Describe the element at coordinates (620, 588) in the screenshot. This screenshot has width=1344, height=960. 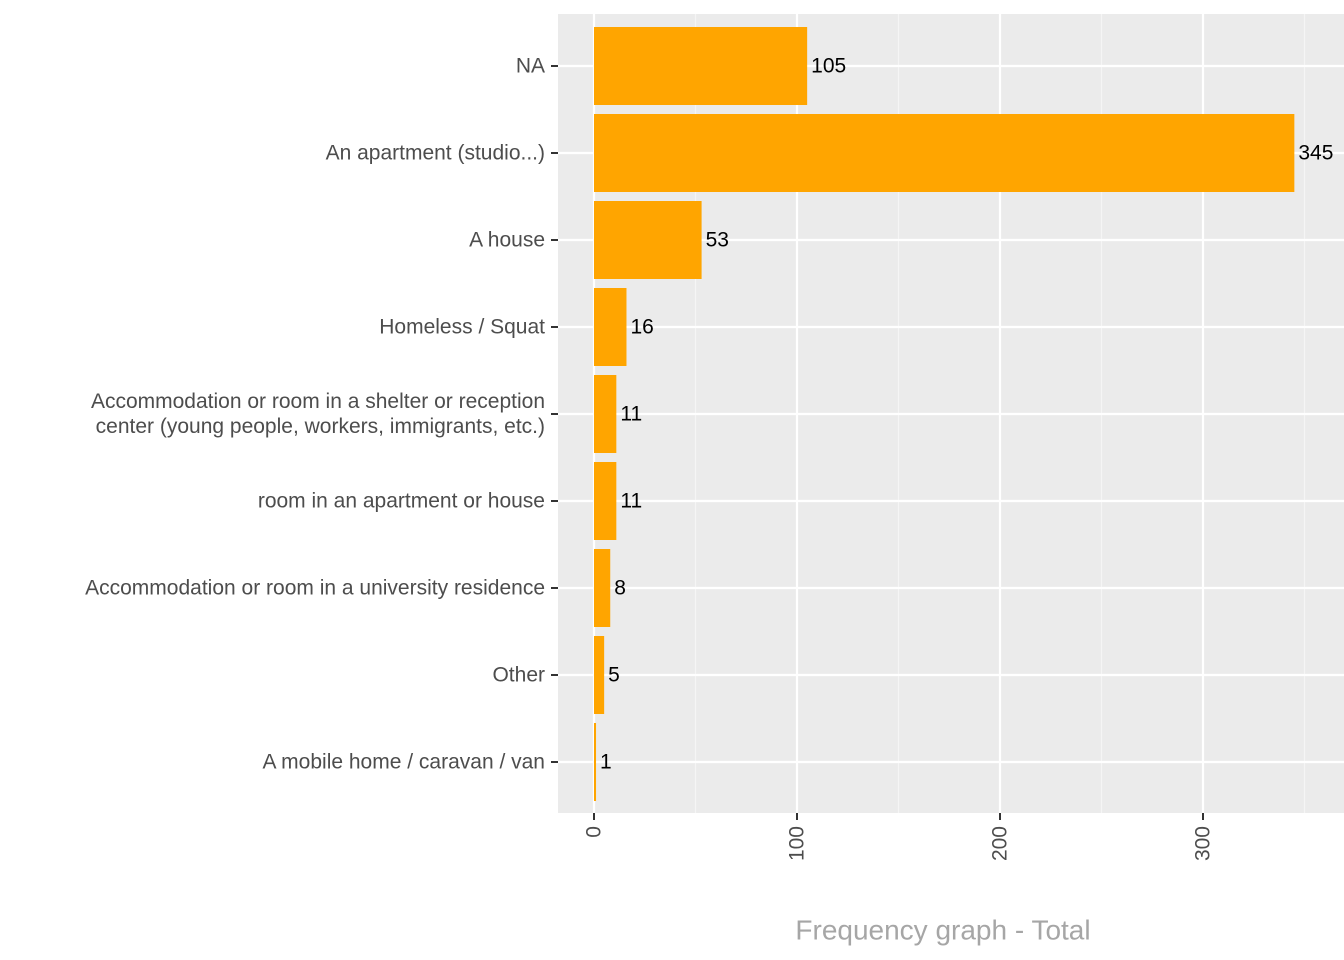
I see `data-label: 8` at that location.